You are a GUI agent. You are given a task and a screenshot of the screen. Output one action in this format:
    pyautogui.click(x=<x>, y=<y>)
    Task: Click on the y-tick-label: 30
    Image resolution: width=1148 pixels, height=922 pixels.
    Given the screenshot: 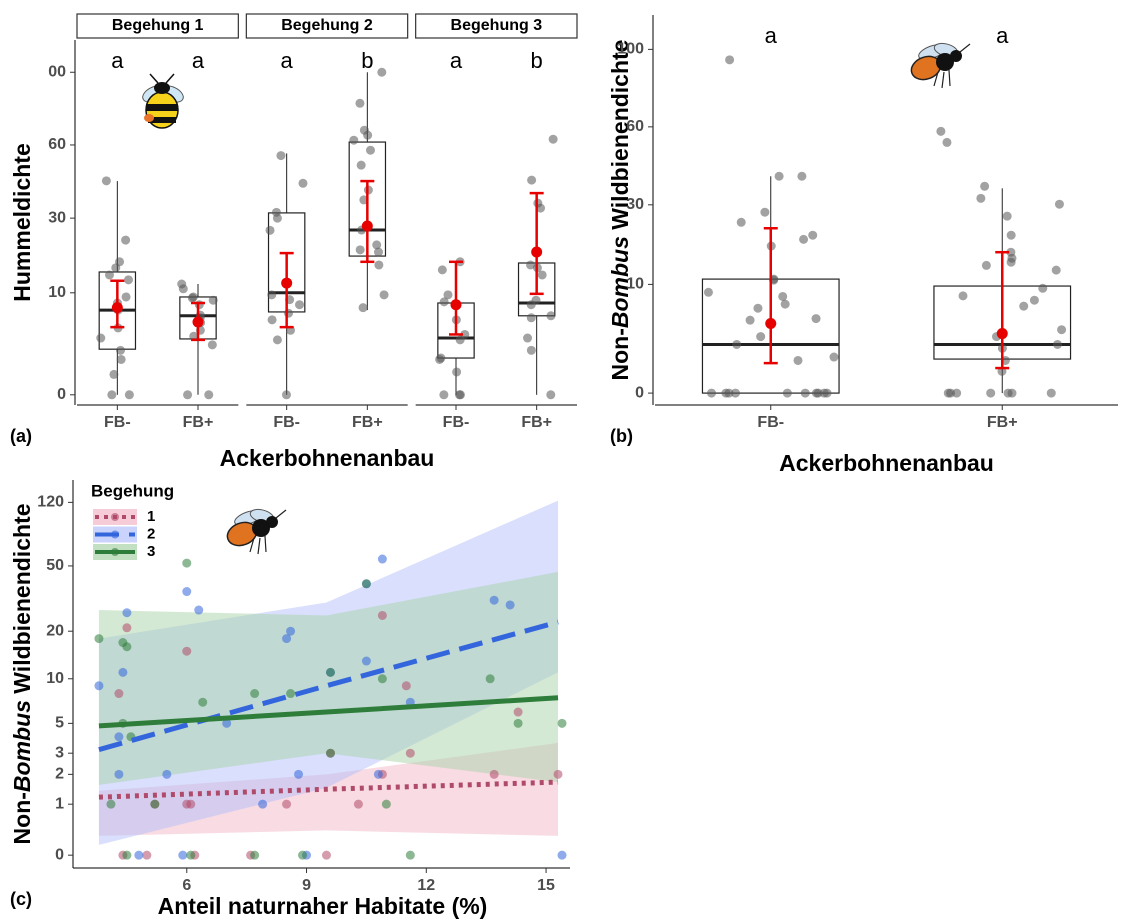 What is the action you would take?
    pyautogui.click(x=57, y=217)
    